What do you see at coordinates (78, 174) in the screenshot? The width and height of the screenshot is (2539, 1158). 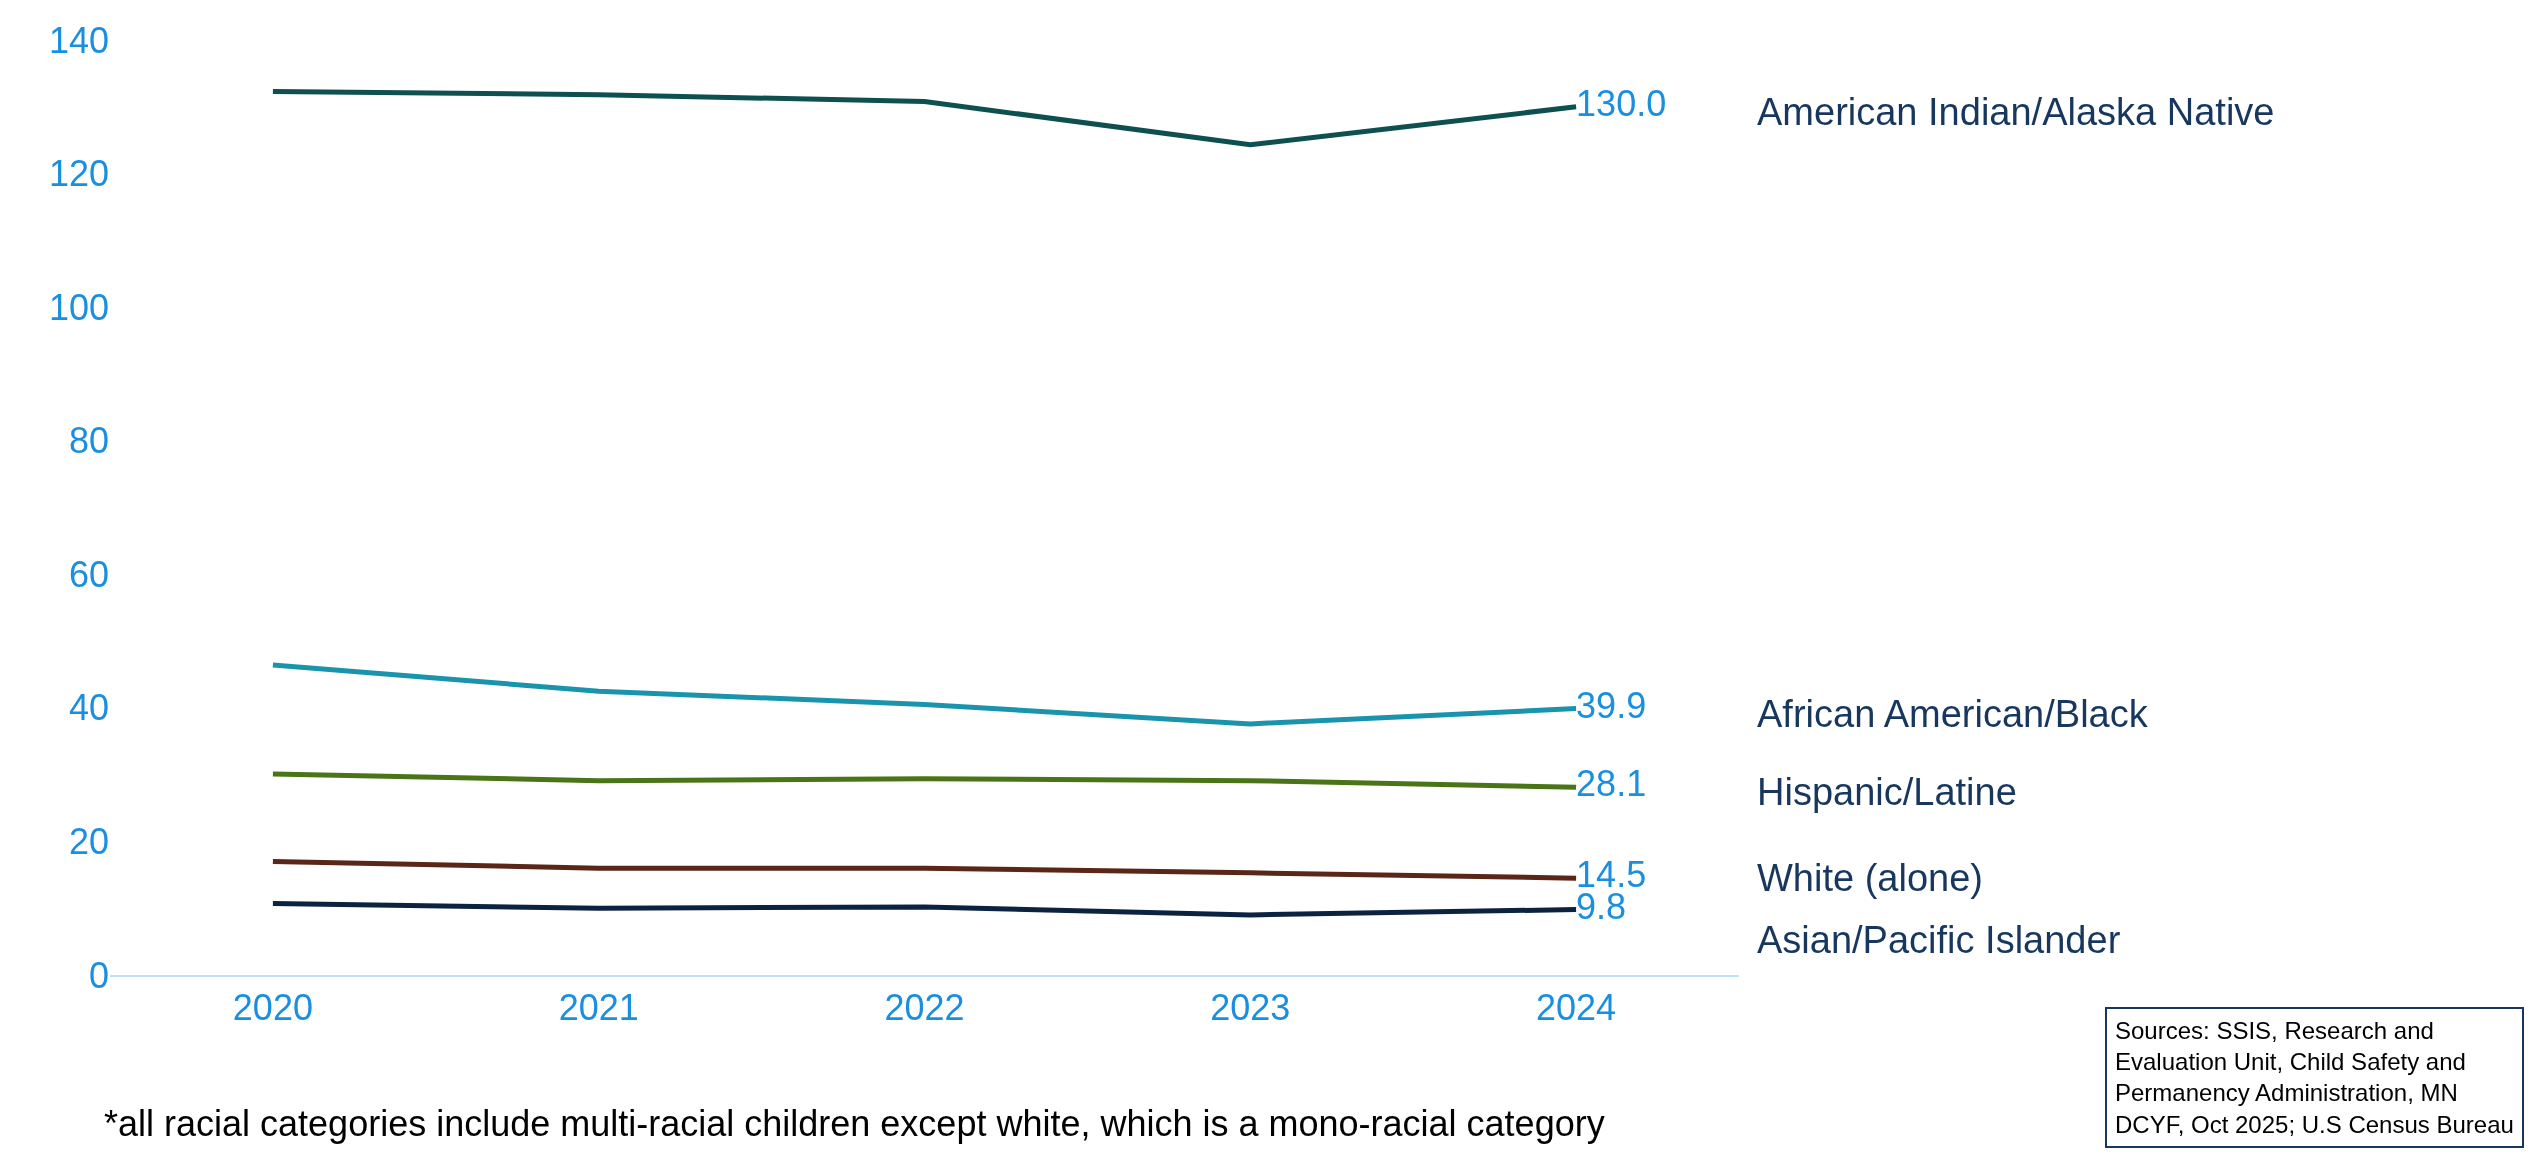 I see `y-tick-label: 120` at bounding box center [78, 174].